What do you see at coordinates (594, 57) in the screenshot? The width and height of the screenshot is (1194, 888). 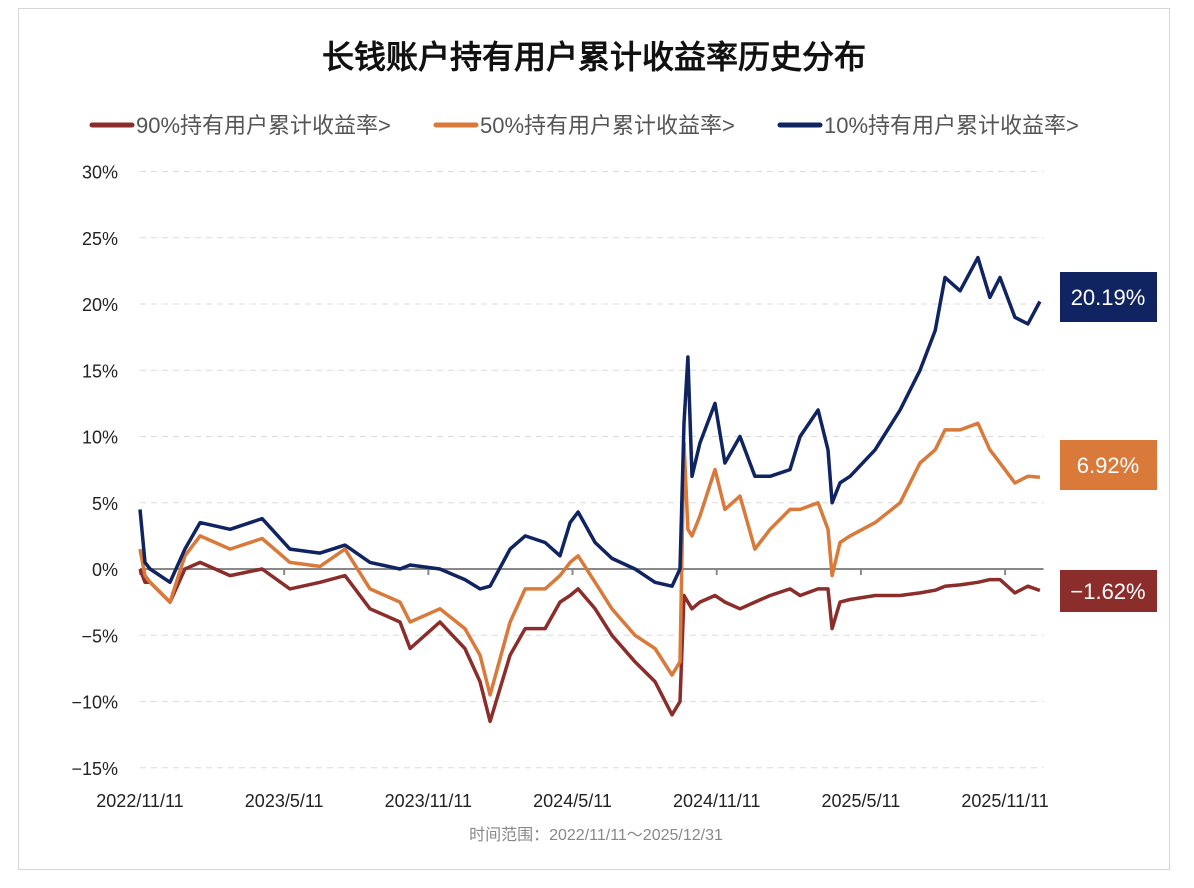 I see `chart-title: 长钱账户持有用户累计收益率历史分布` at bounding box center [594, 57].